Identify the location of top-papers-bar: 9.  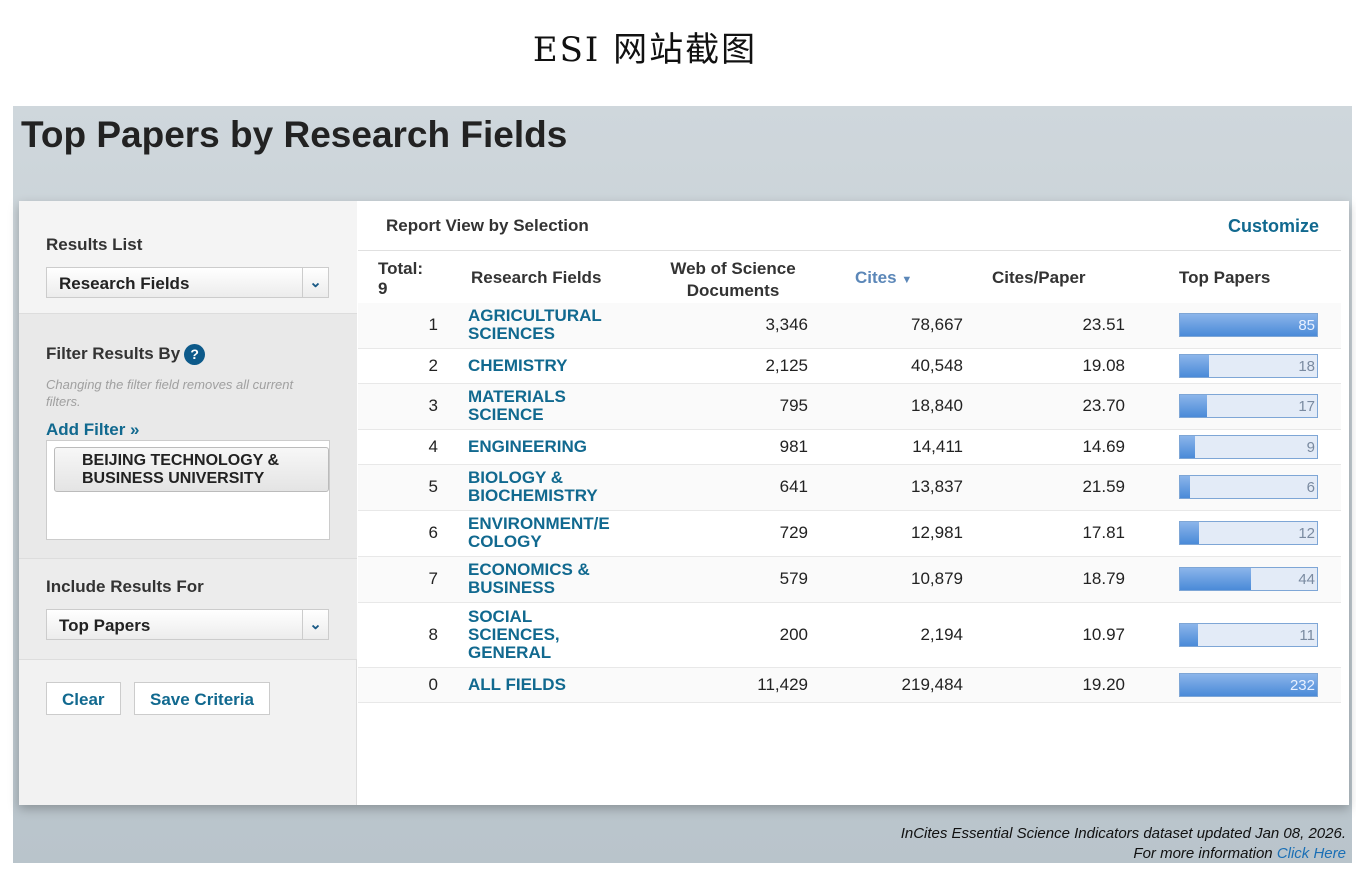
(1248, 446).